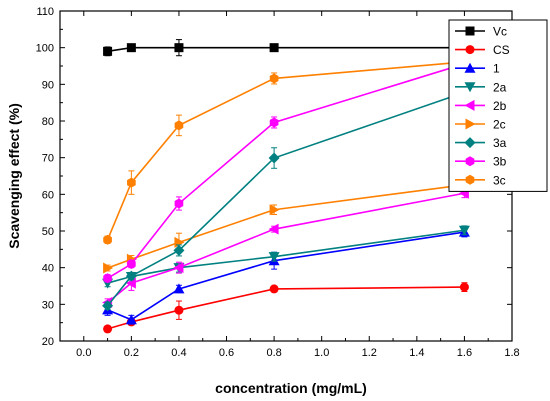 The height and width of the screenshot is (401, 550). I want to click on x-tick-label: 1.6, so click(464, 353).